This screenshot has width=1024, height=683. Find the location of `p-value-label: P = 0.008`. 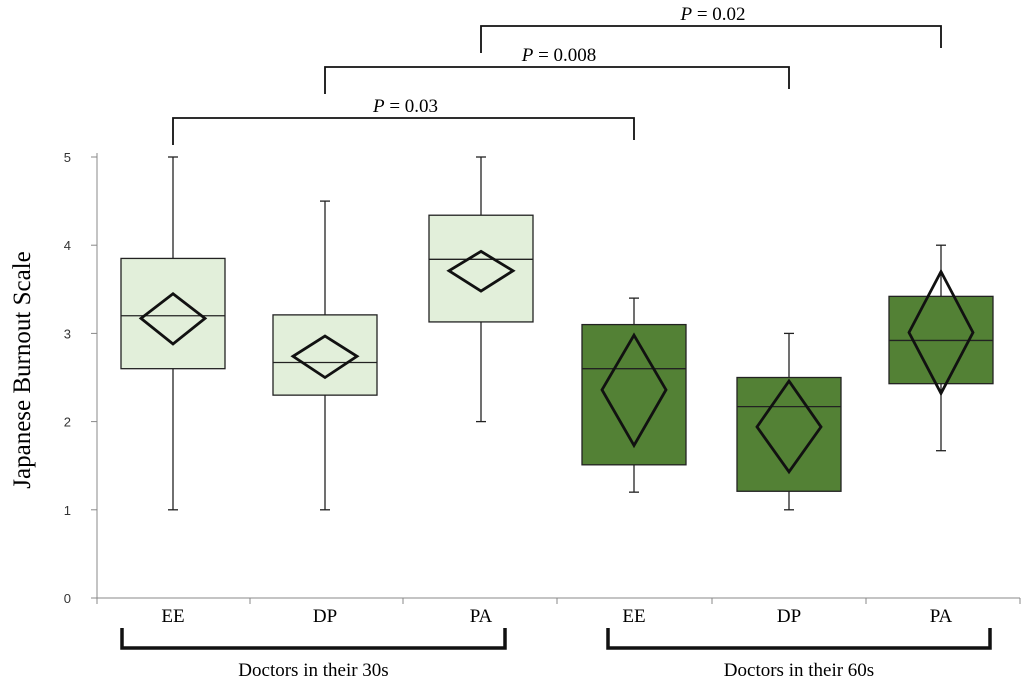

p-value-label: P = 0.008 is located at coordinates (559, 55).